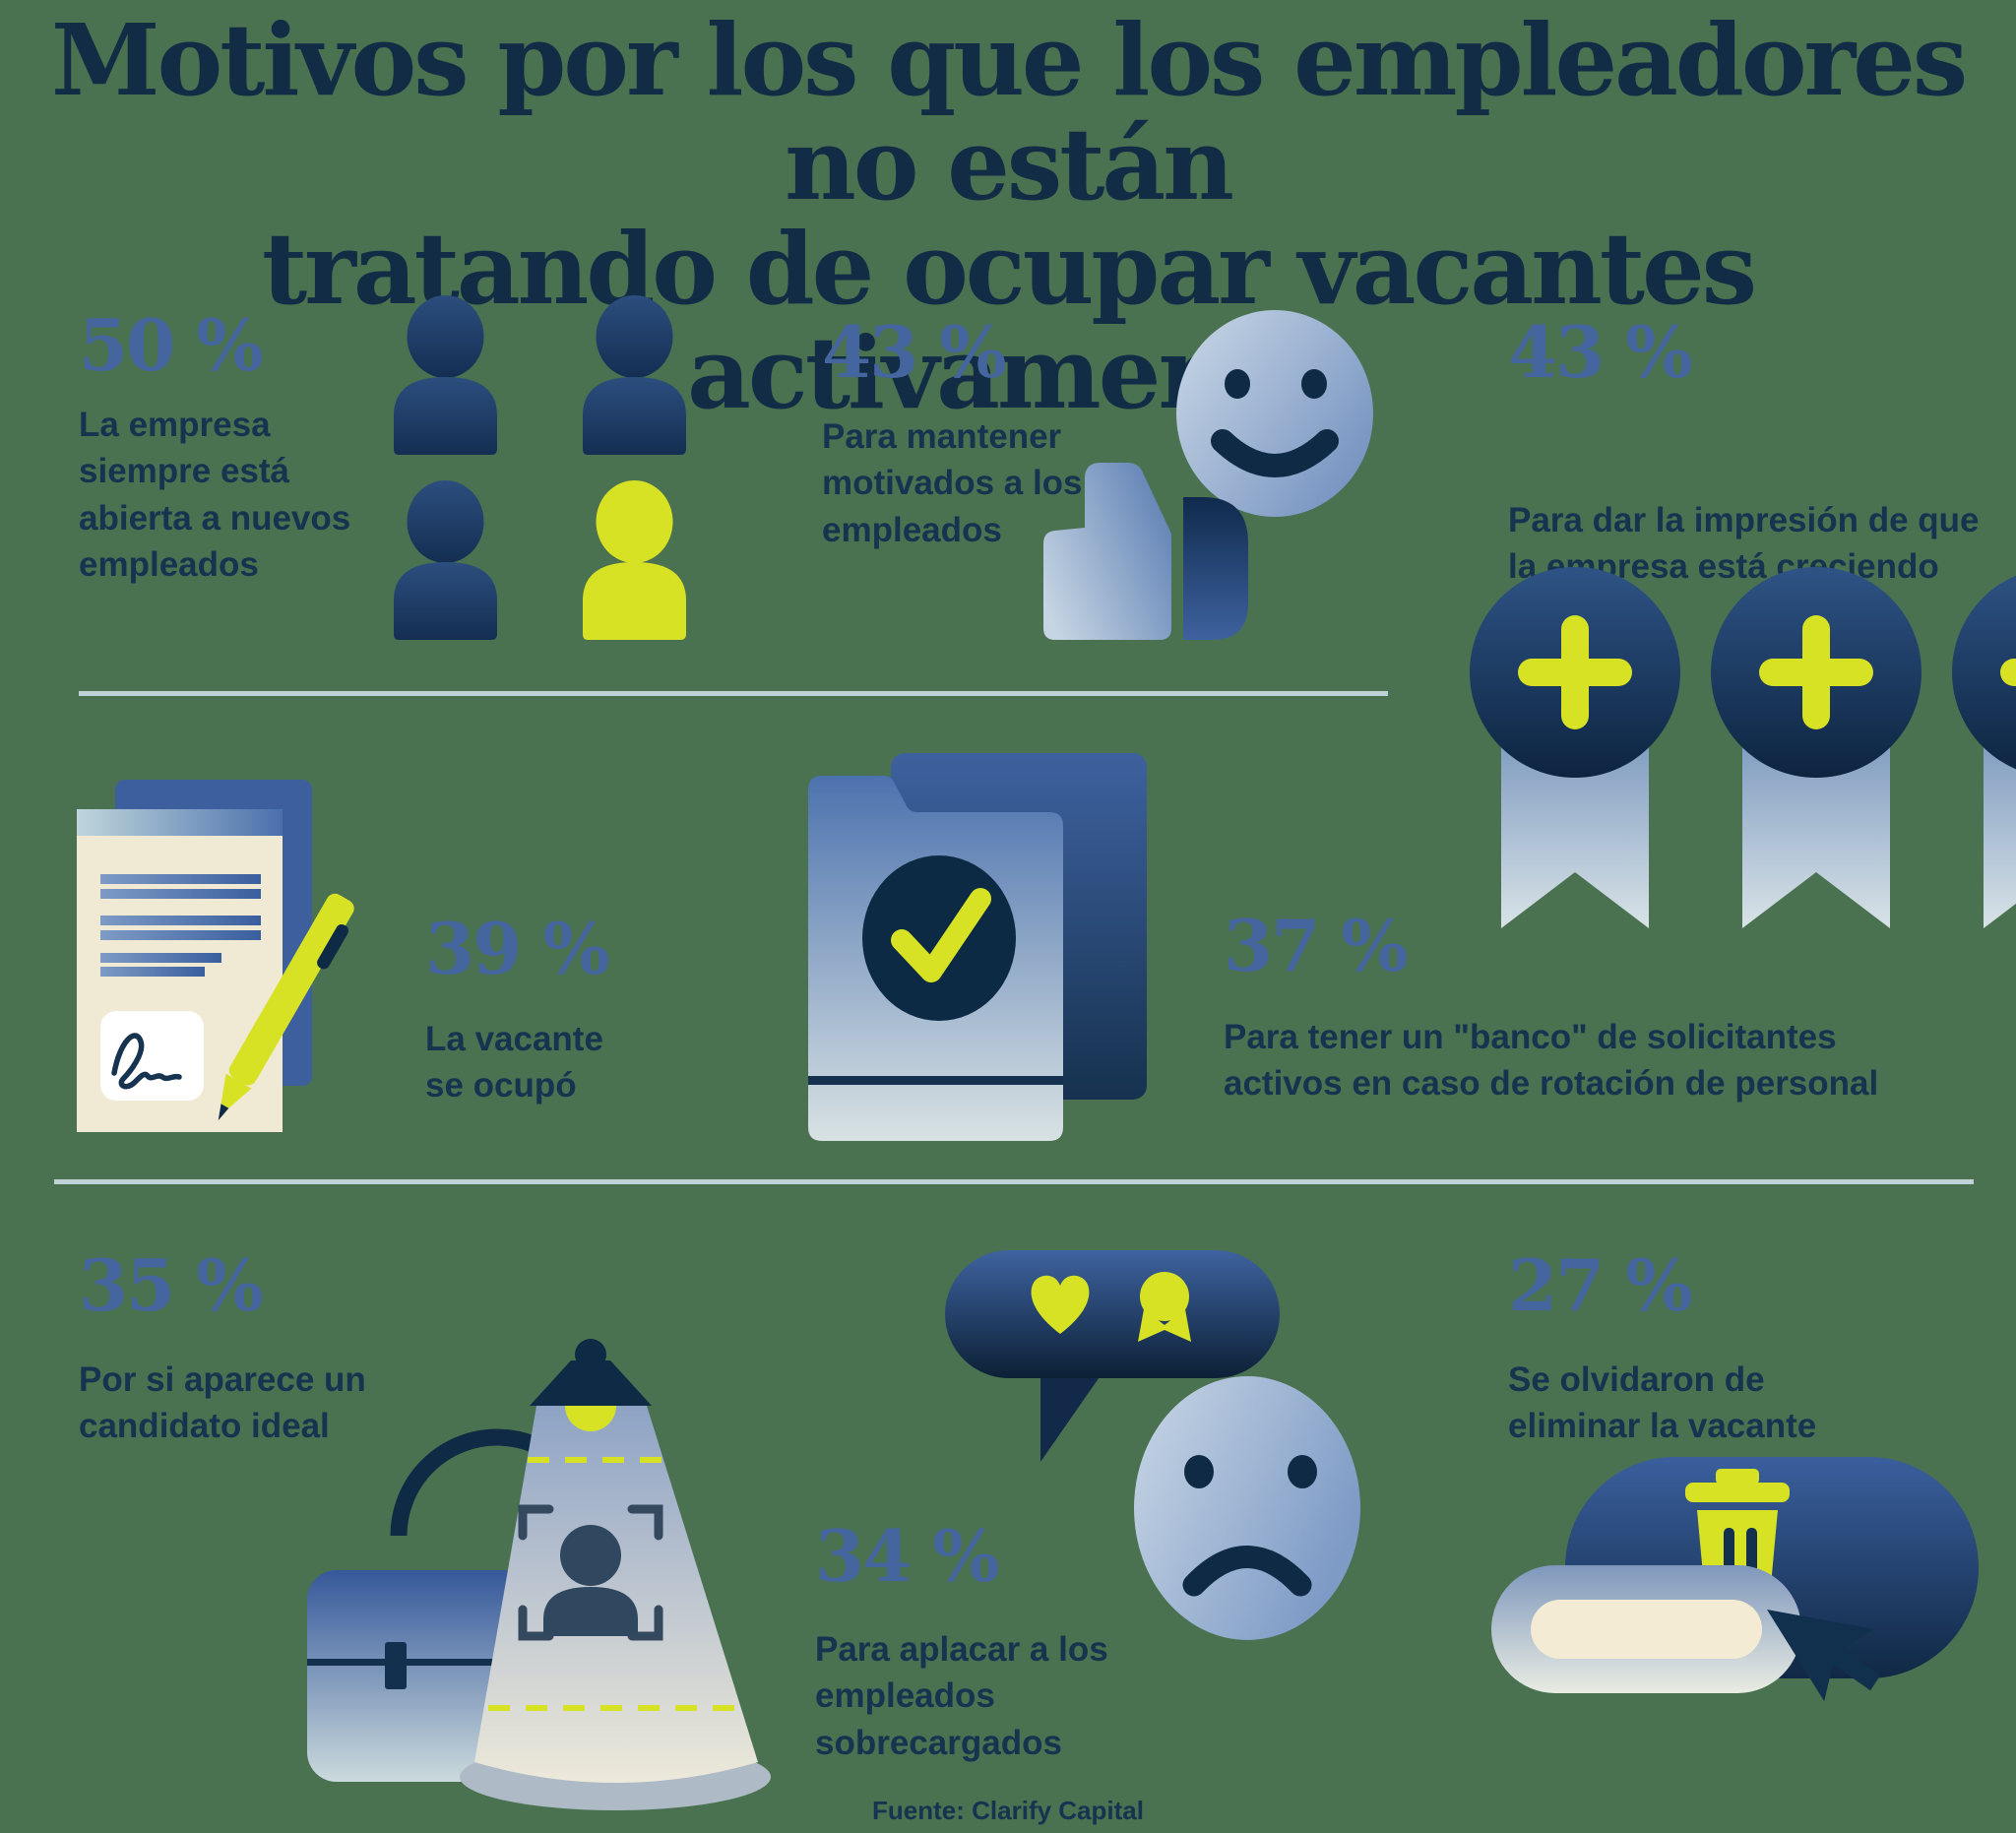 This screenshot has width=2016, height=1833. Describe the element at coordinates (941, 935) in the screenshot. I see `check-icon` at that location.